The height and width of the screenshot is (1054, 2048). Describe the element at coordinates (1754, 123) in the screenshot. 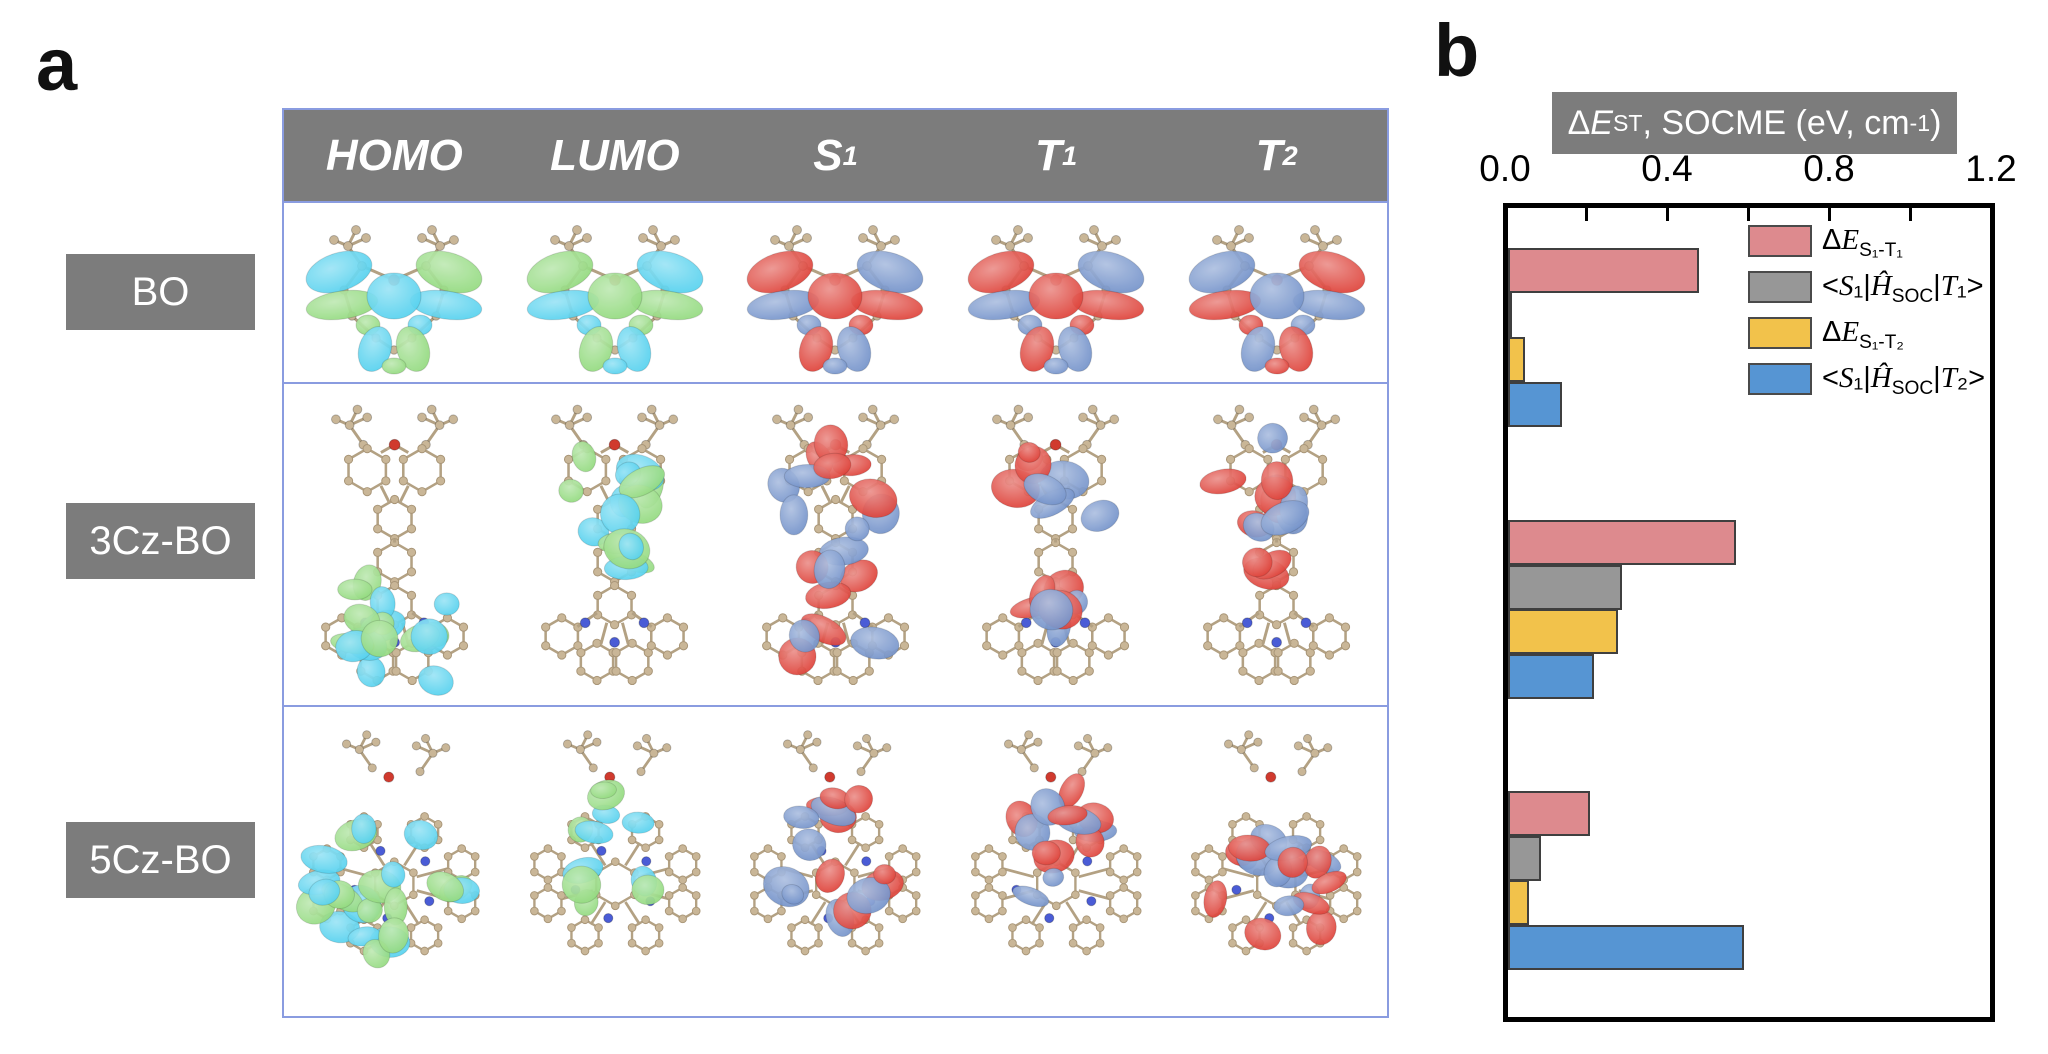

I see `chart-title: Δ E ST, SOCME (eV, cm -1)` at that location.